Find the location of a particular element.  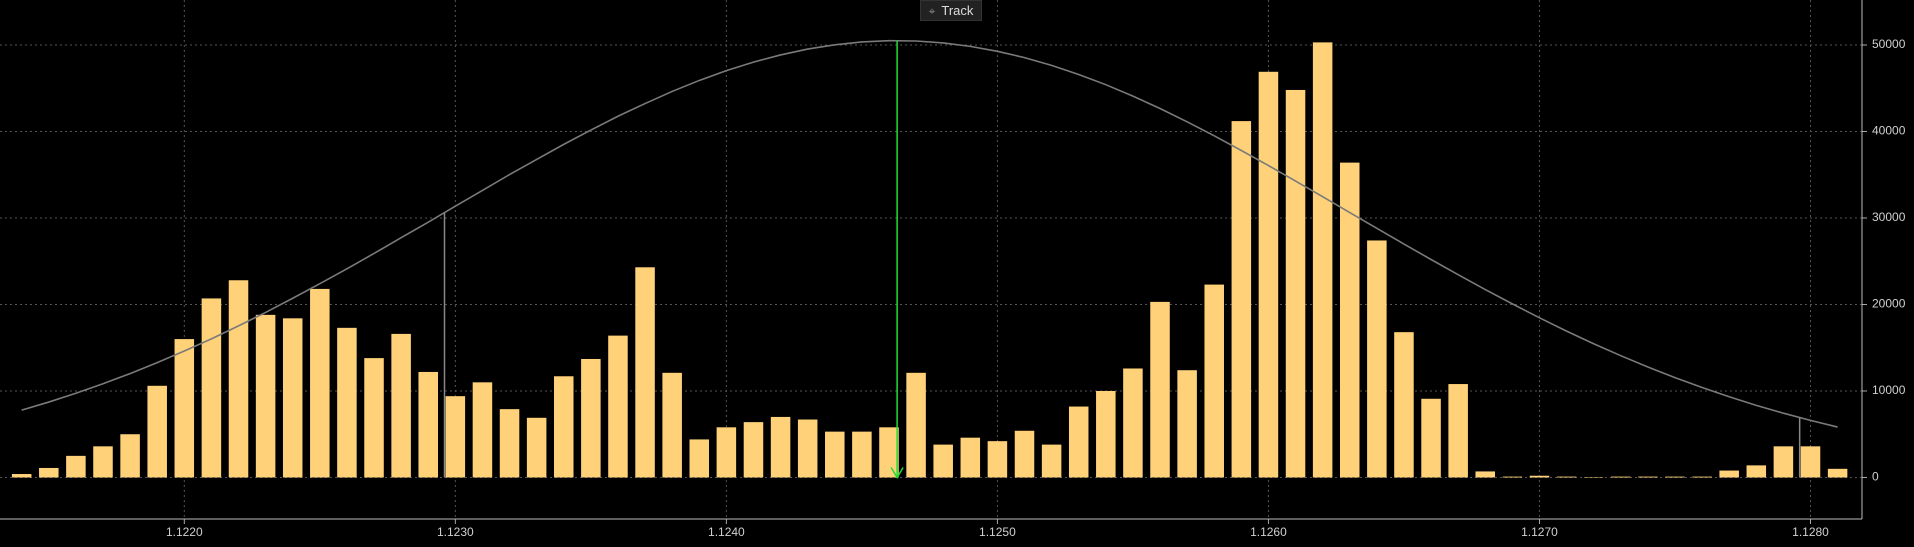

x-tick-label: 1.1270 is located at coordinates (1539, 532).